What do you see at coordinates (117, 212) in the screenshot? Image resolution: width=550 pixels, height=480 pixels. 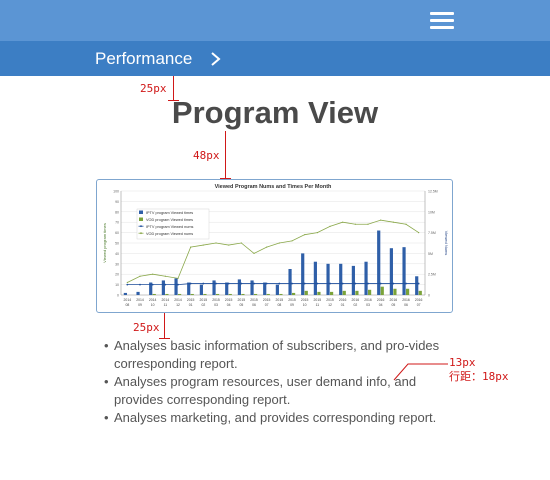 I see `y-tick-label: 80` at bounding box center [117, 212].